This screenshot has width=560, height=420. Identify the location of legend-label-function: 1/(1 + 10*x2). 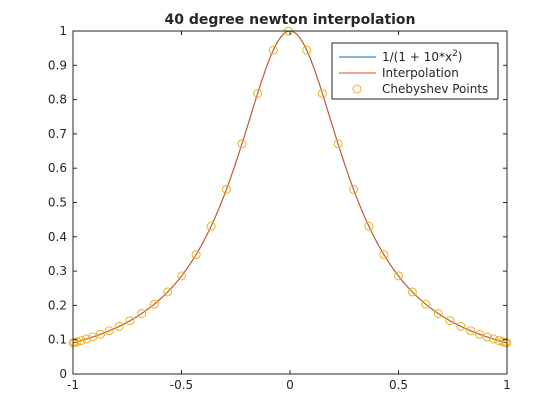
(422, 56).